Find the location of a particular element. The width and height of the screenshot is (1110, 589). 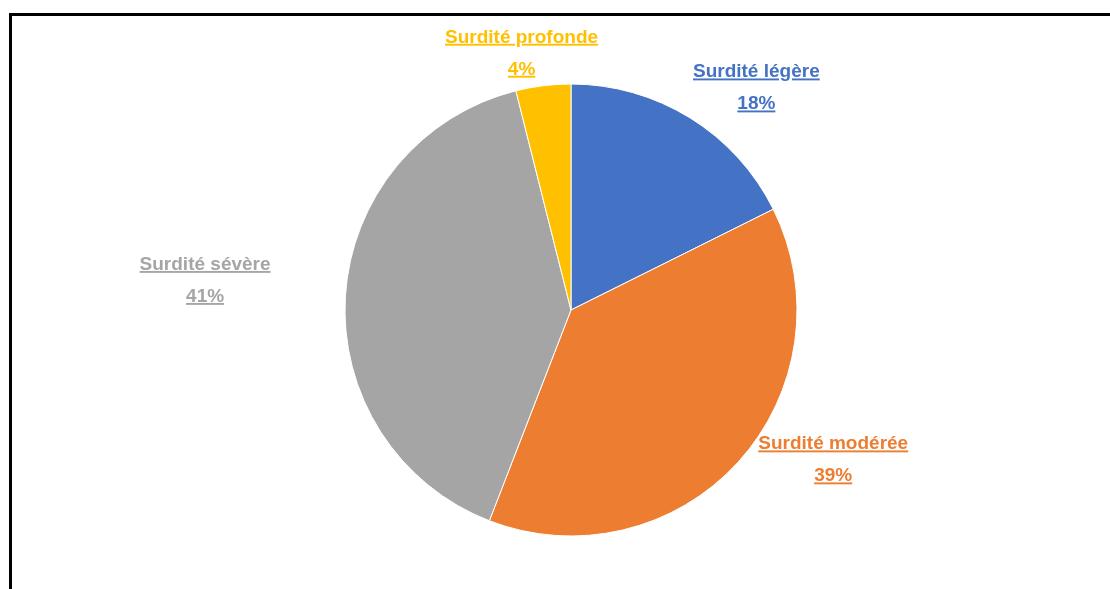

data-label: 41% is located at coordinates (205, 295).